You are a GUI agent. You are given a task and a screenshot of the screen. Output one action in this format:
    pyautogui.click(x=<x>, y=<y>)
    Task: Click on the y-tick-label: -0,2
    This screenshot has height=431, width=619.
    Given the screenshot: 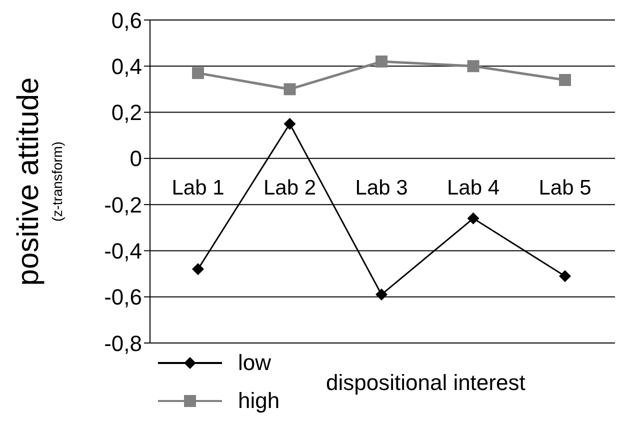 What is the action you would take?
    pyautogui.click(x=123, y=205)
    